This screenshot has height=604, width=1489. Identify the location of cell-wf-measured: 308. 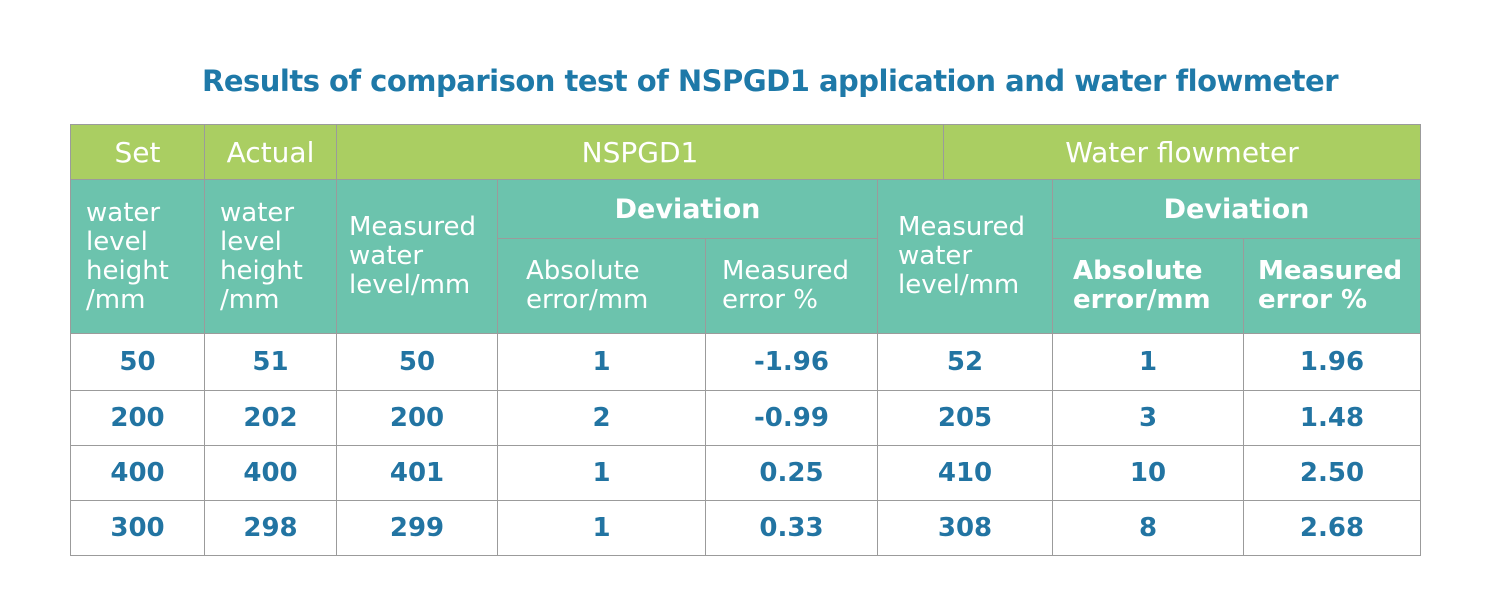
(965, 528).